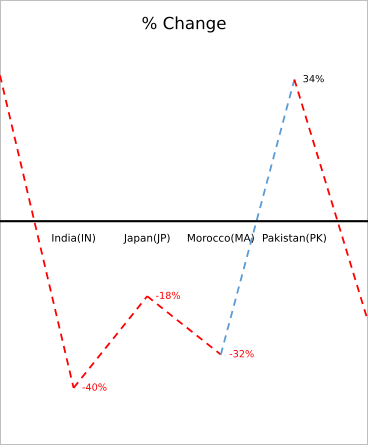  I want to click on data-label: 34%, so click(313, 78).